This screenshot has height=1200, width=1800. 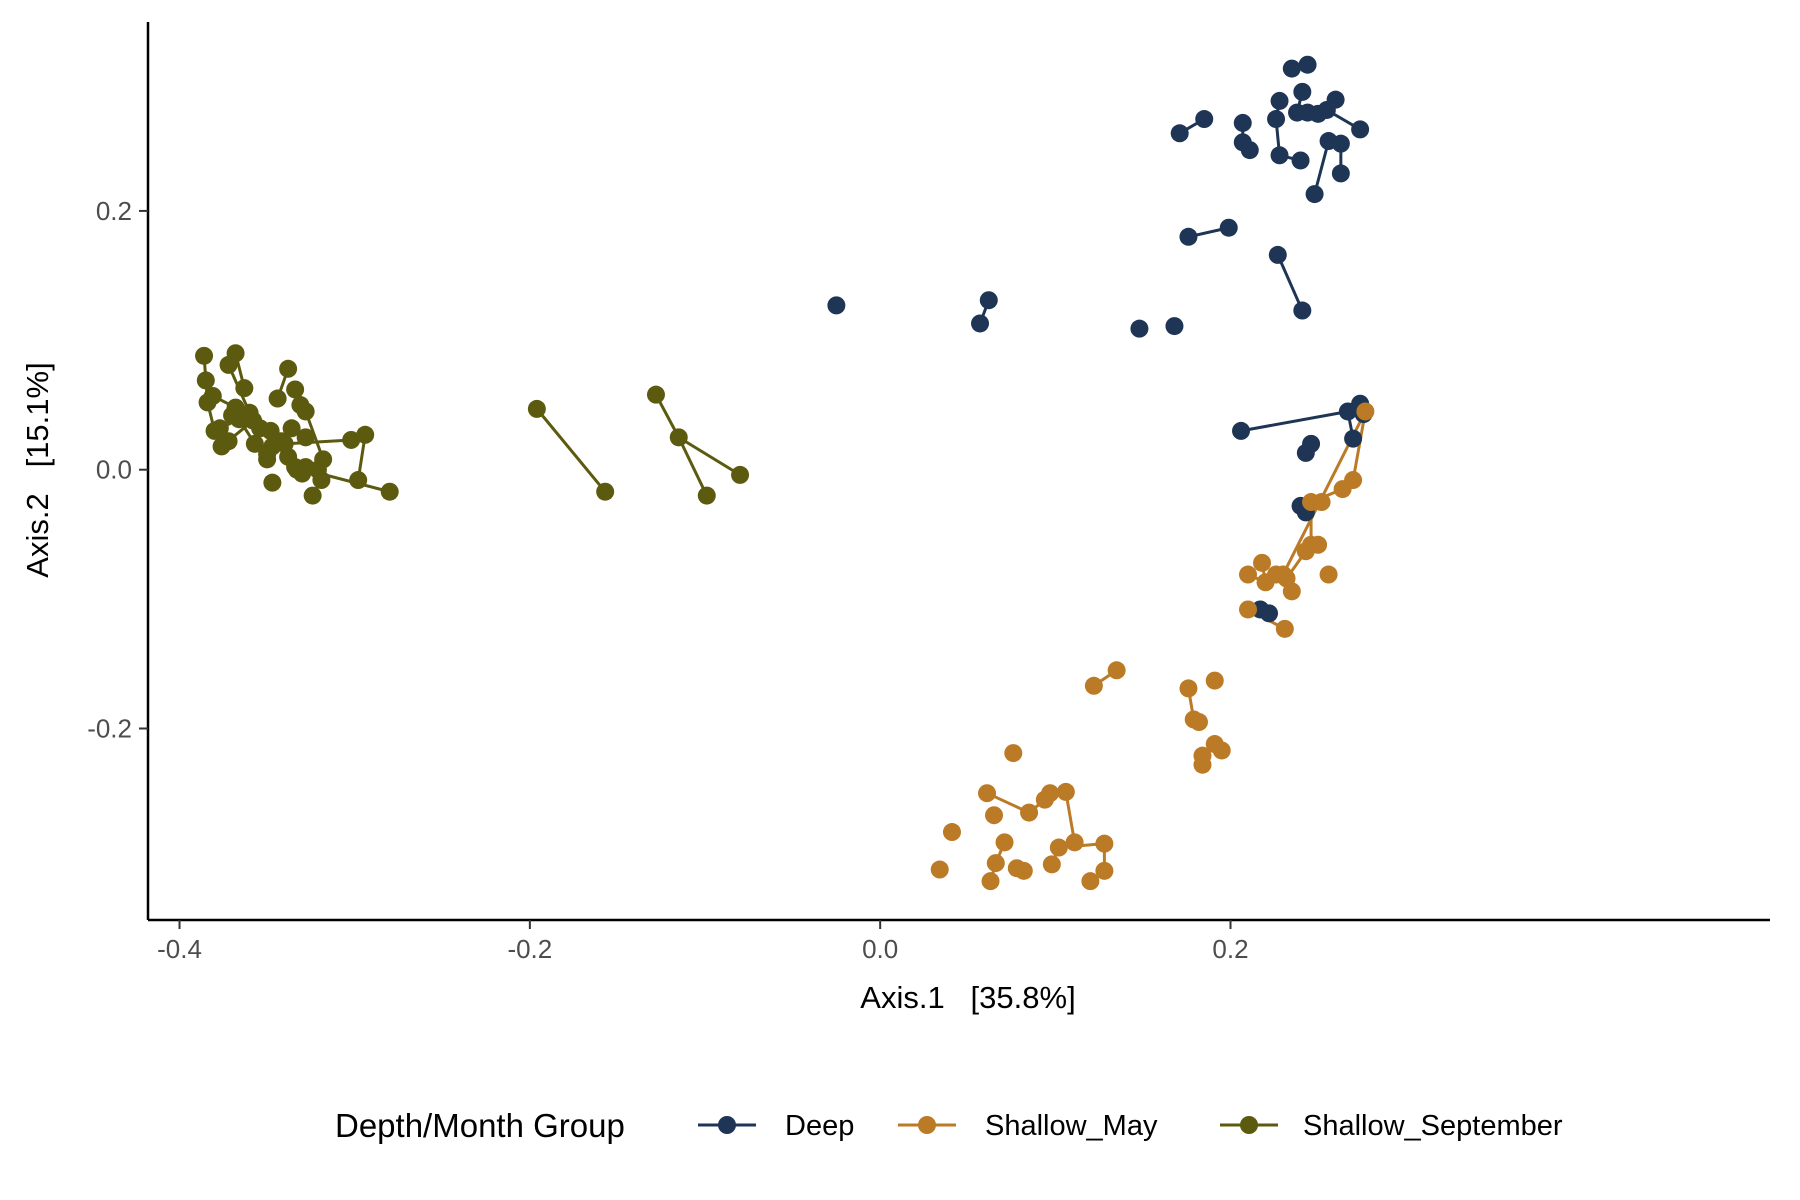 What do you see at coordinates (880, 949) in the screenshot?
I see `x-tick-label: 0.0` at bounding box center [880, 949].